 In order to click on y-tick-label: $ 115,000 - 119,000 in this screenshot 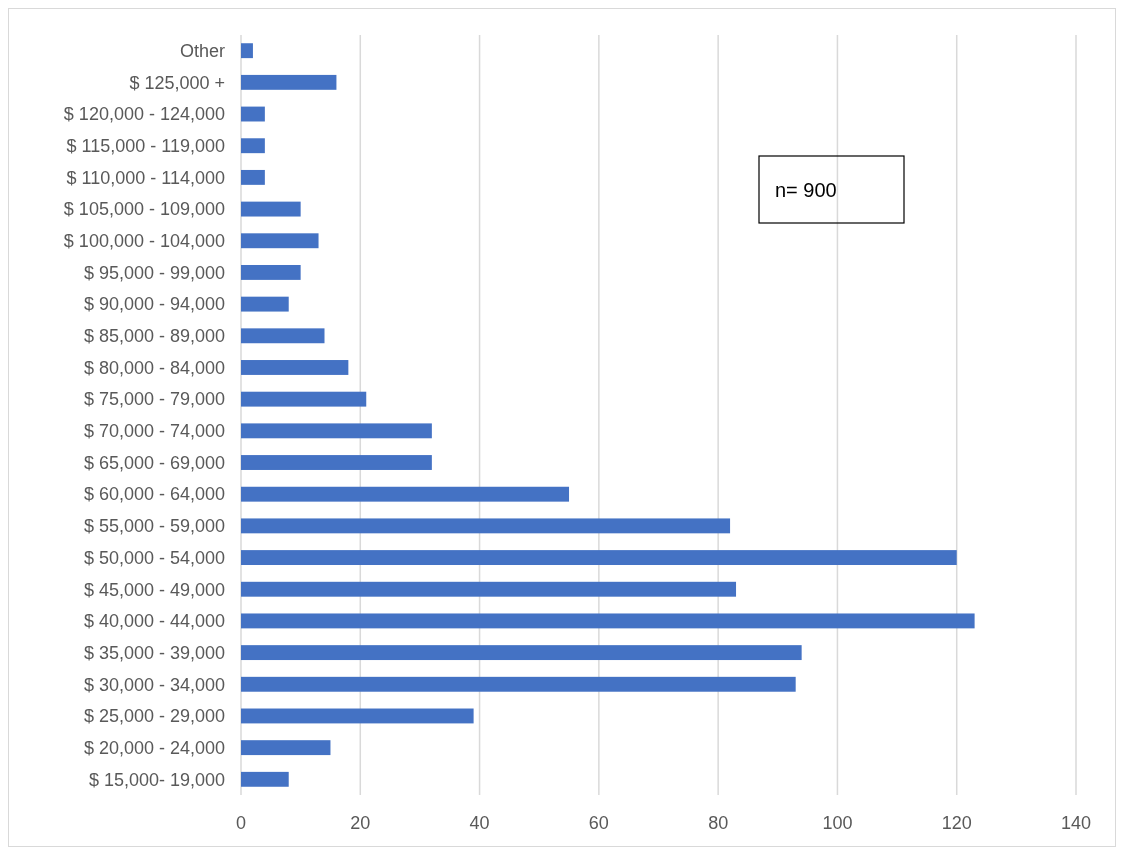, I will do `click(145, 146)`.